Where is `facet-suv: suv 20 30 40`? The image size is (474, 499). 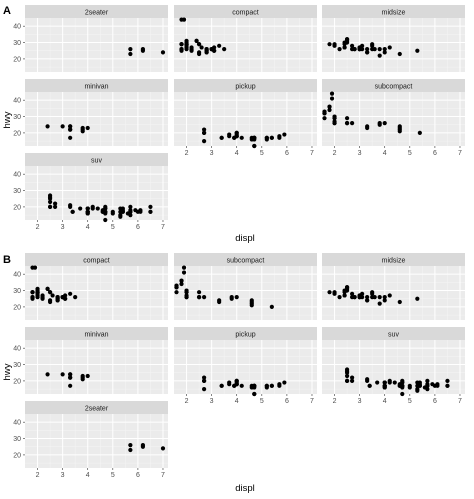 facet-suv: suv 20 30 40 is located at coordinates (90, 188).